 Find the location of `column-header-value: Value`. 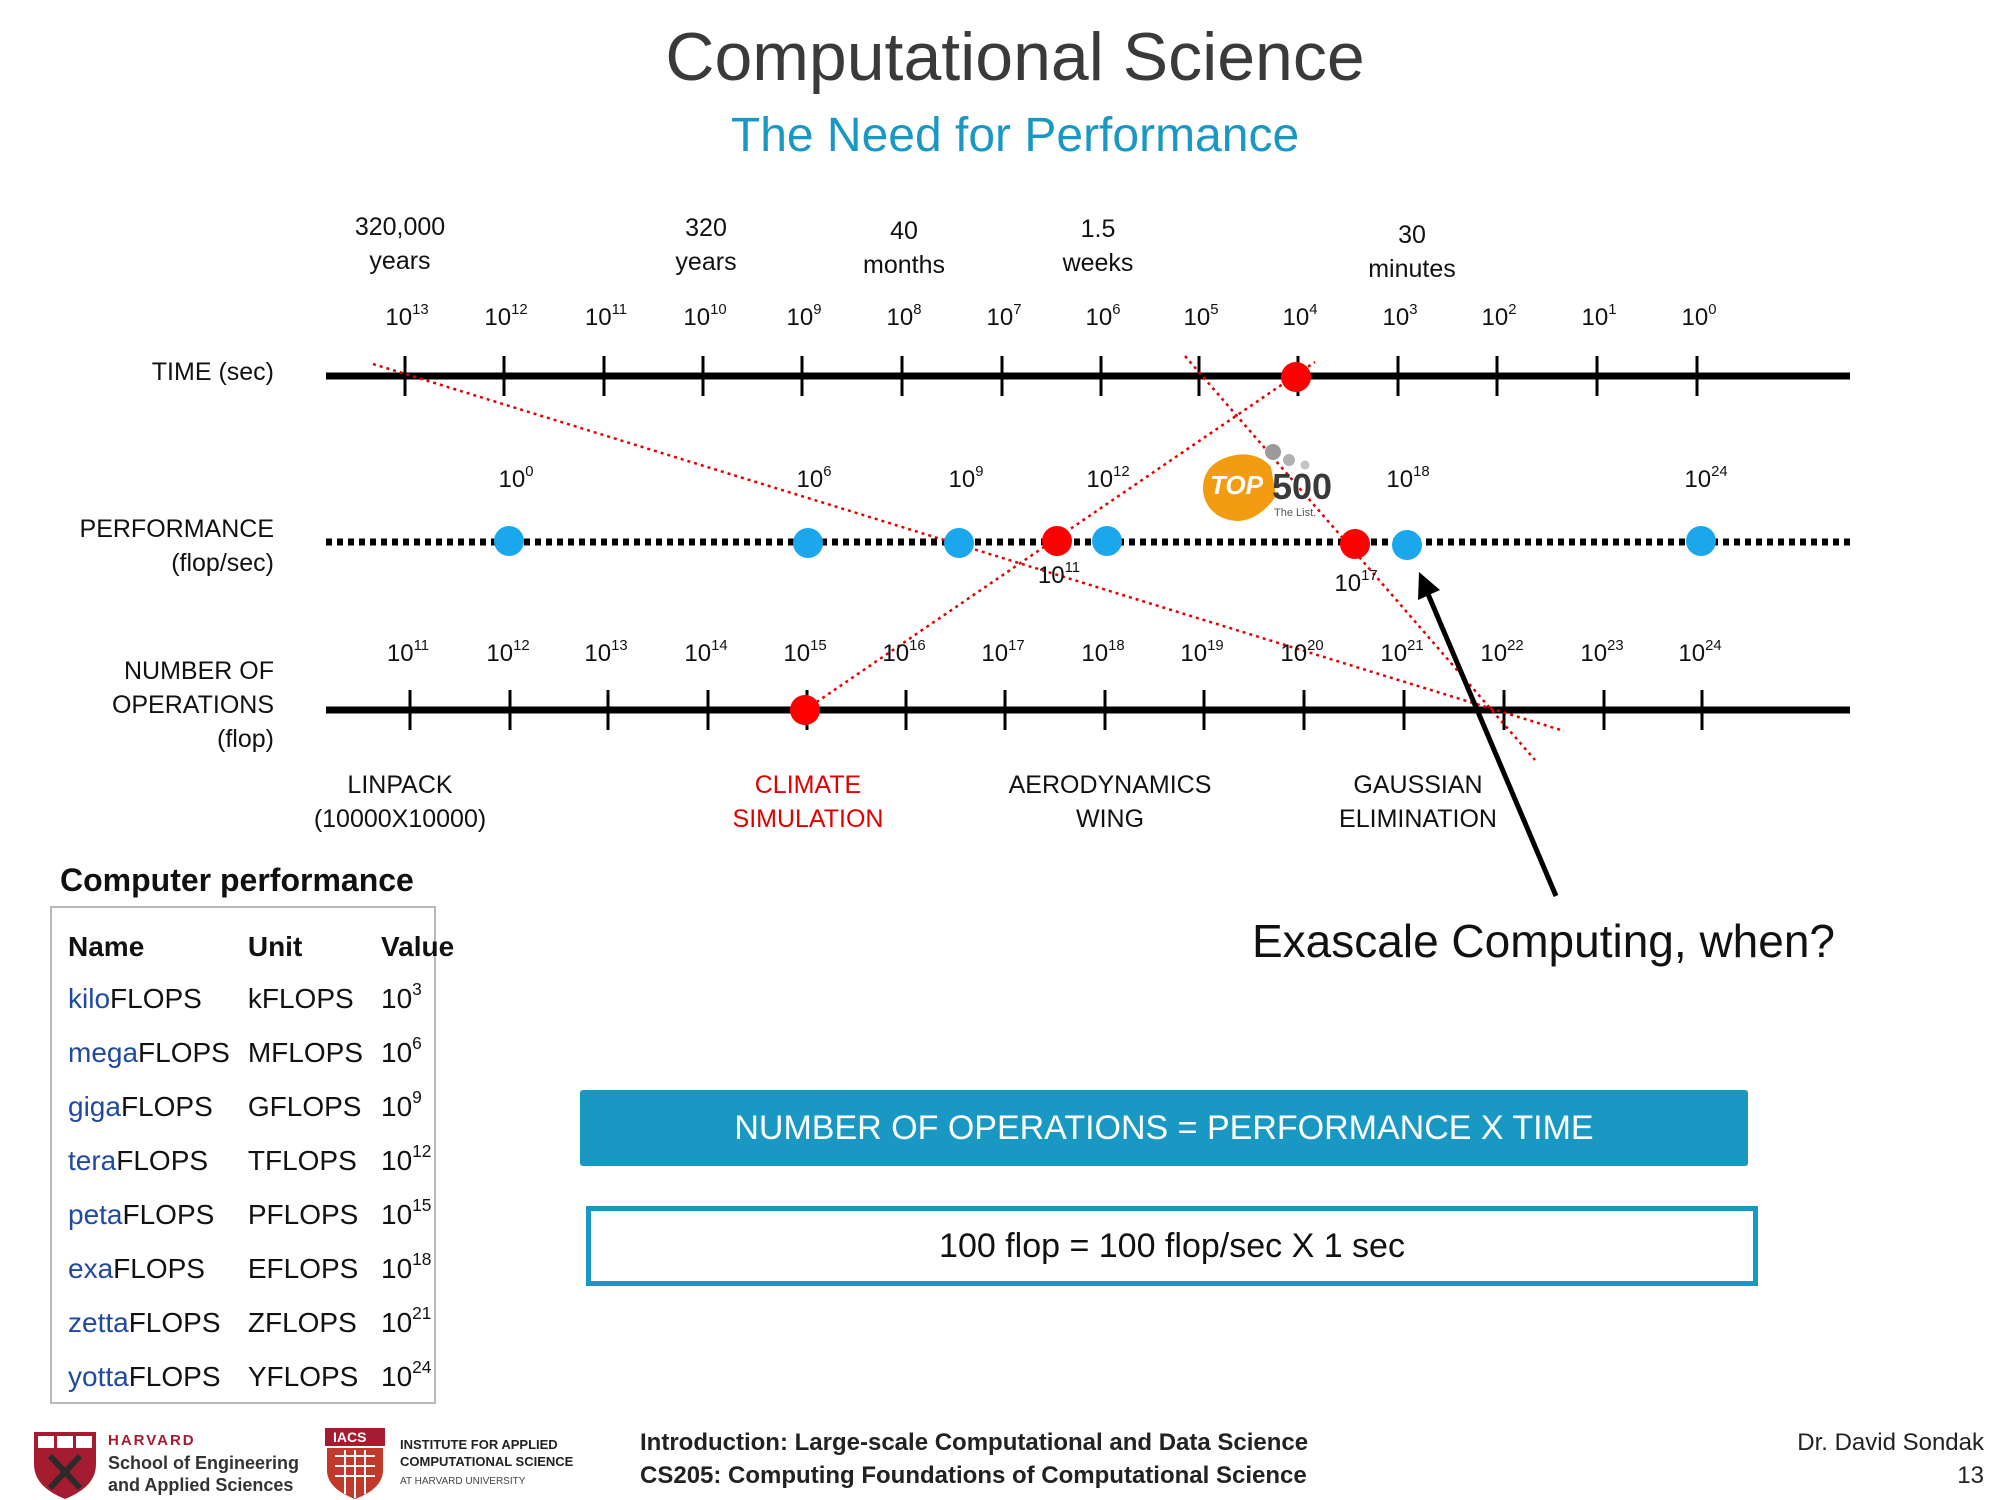

column-header-value: Value is located at coordinates (418, 946).